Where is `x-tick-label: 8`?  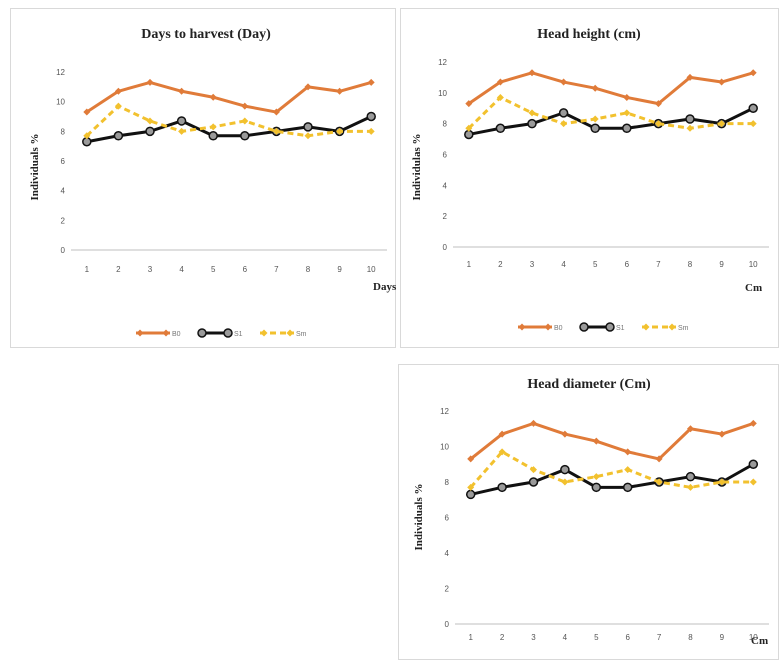
x-tick-label: 8 is located at coordinates (690, 637).